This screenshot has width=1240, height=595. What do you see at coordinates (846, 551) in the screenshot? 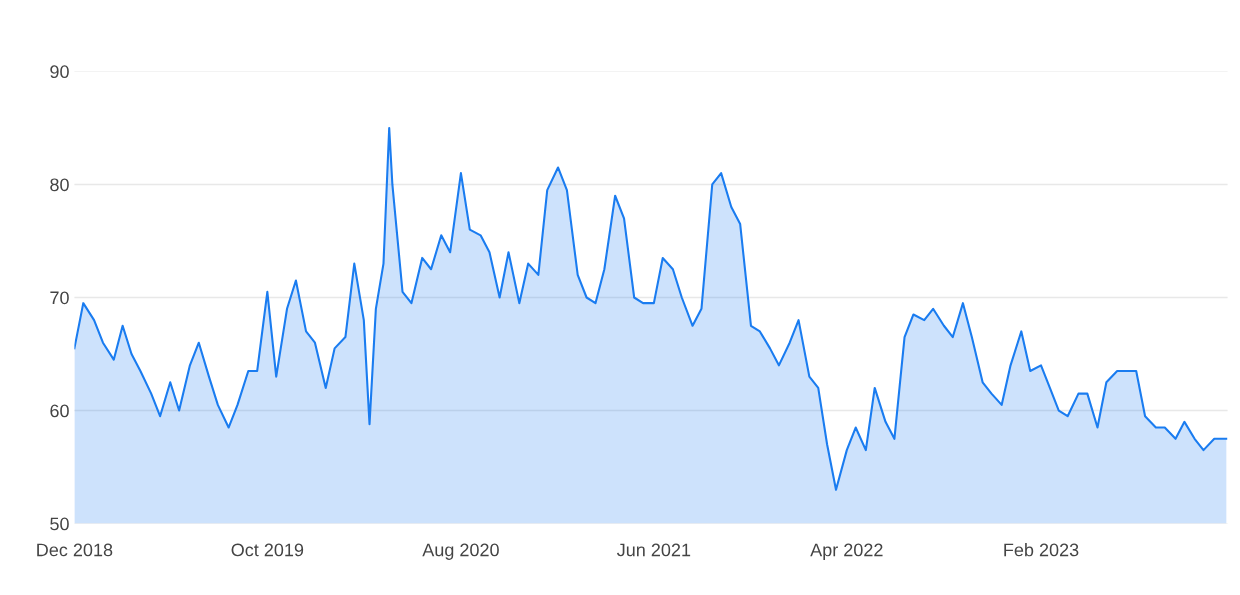
I see `x-tick-label: Apr 2022` at bounding box center [846, 551].